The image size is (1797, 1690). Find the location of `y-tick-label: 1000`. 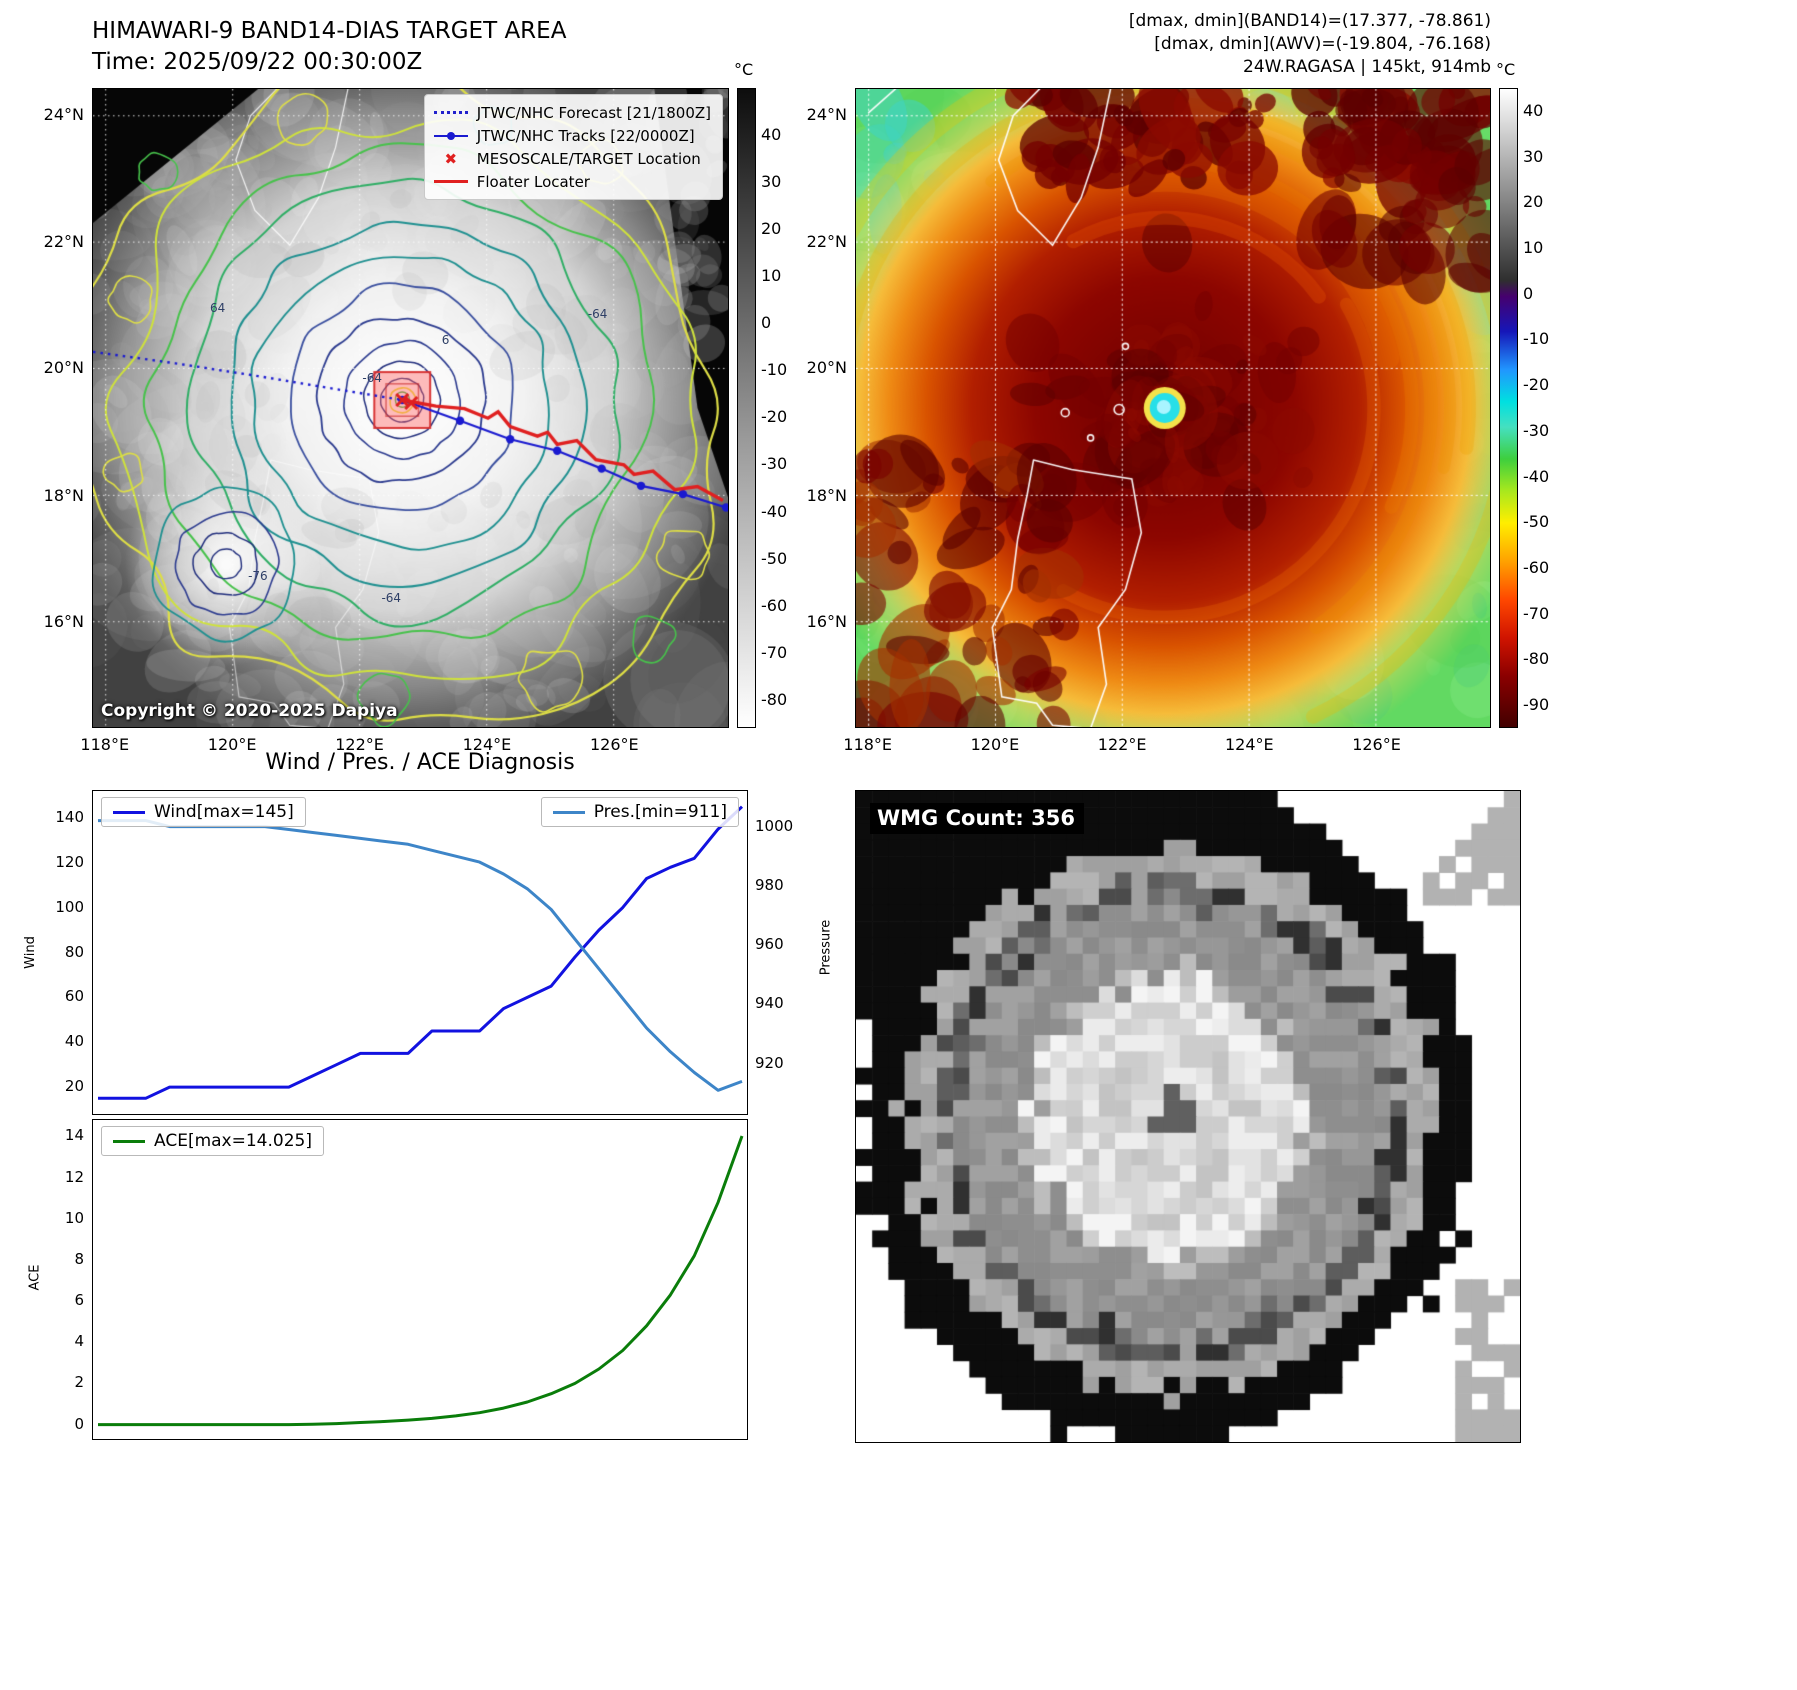

y-tick-label: 1000 is located at coordinates (774, 825).